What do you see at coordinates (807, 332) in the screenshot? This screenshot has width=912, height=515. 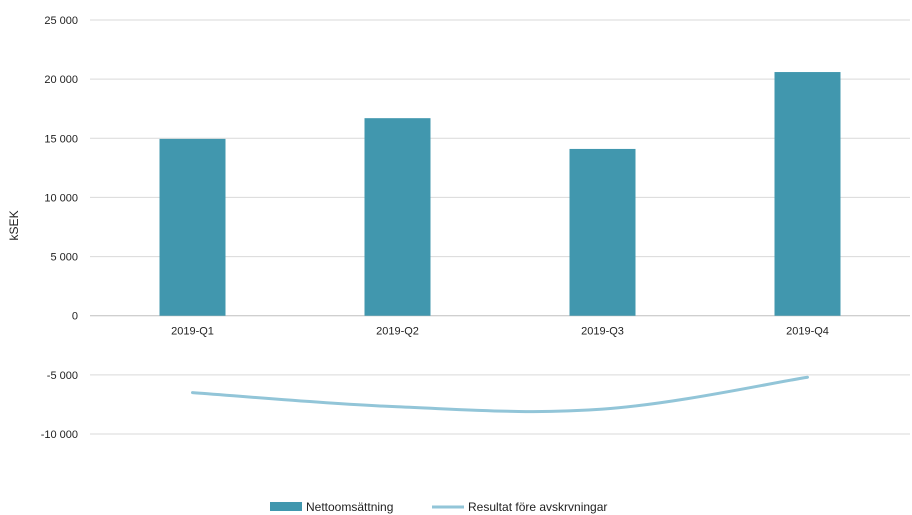 I see `x-tick-label: 2019-Q4` at bounding box center [807, 332].